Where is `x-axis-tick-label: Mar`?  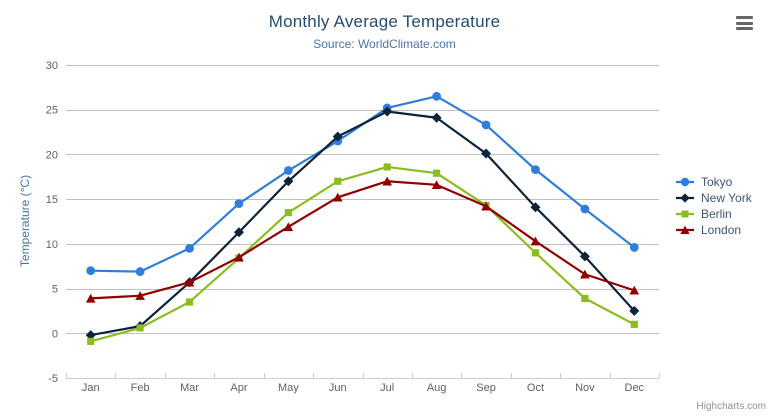
x-axis-tick-label: Mar is located at coordinates (189, 388).